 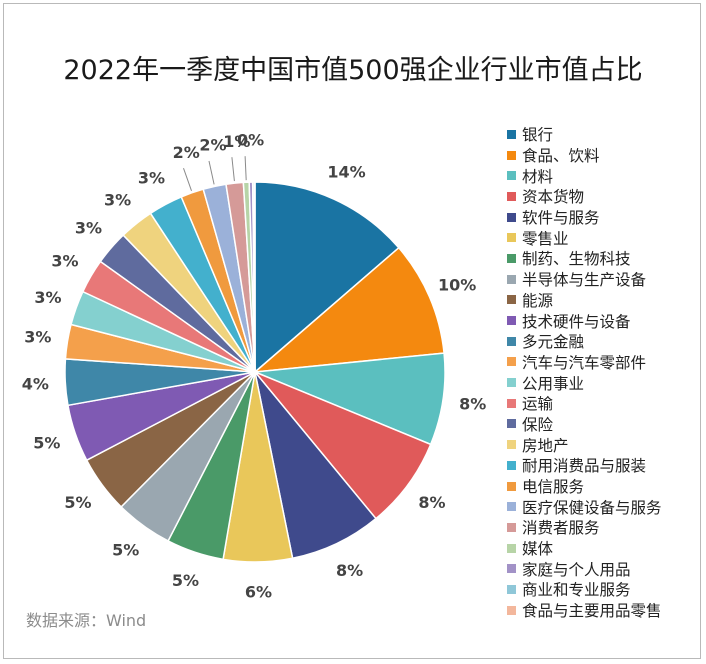 I want to click on value-label-18: 2%, so click(x=212, y=145).